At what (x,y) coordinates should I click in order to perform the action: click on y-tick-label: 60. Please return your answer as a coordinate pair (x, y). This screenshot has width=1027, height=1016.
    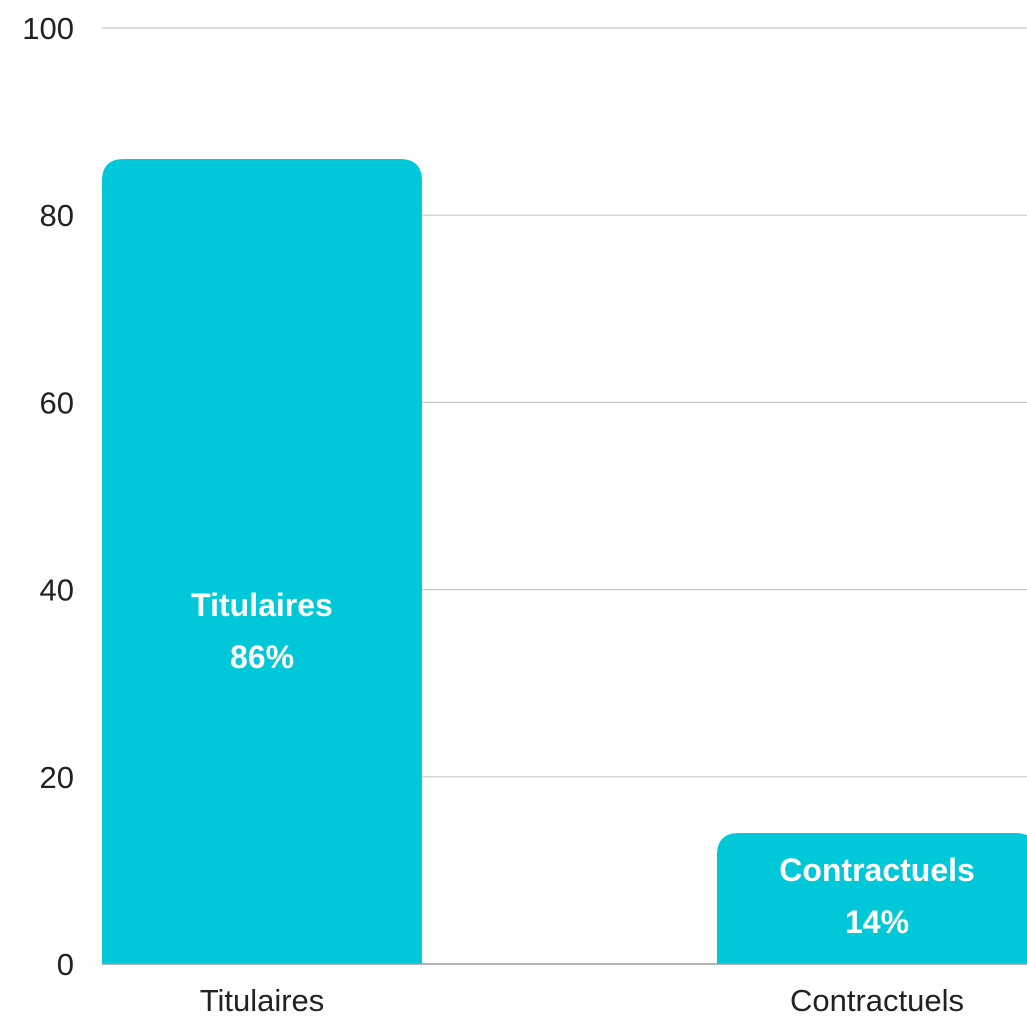
    Looking at the image, I should click on (57, 402).